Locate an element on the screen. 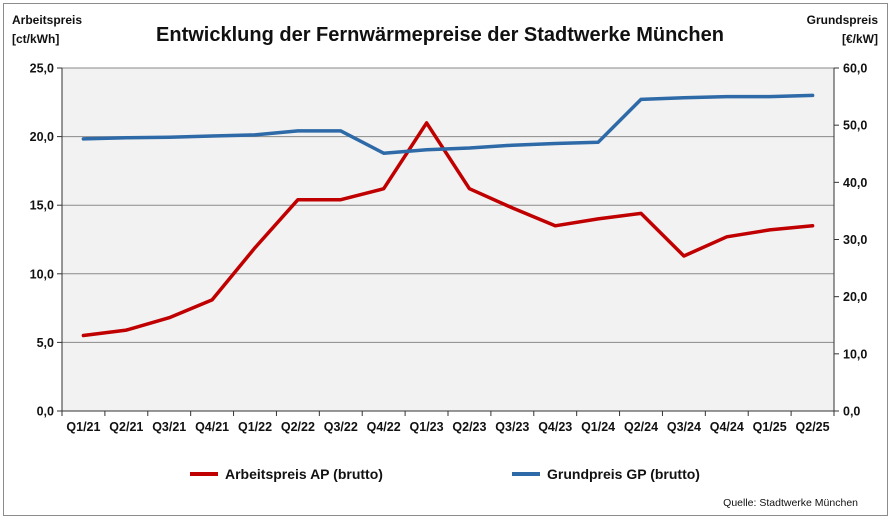  x-tick-label: Q3/22 is located at coordinates (341, 427).